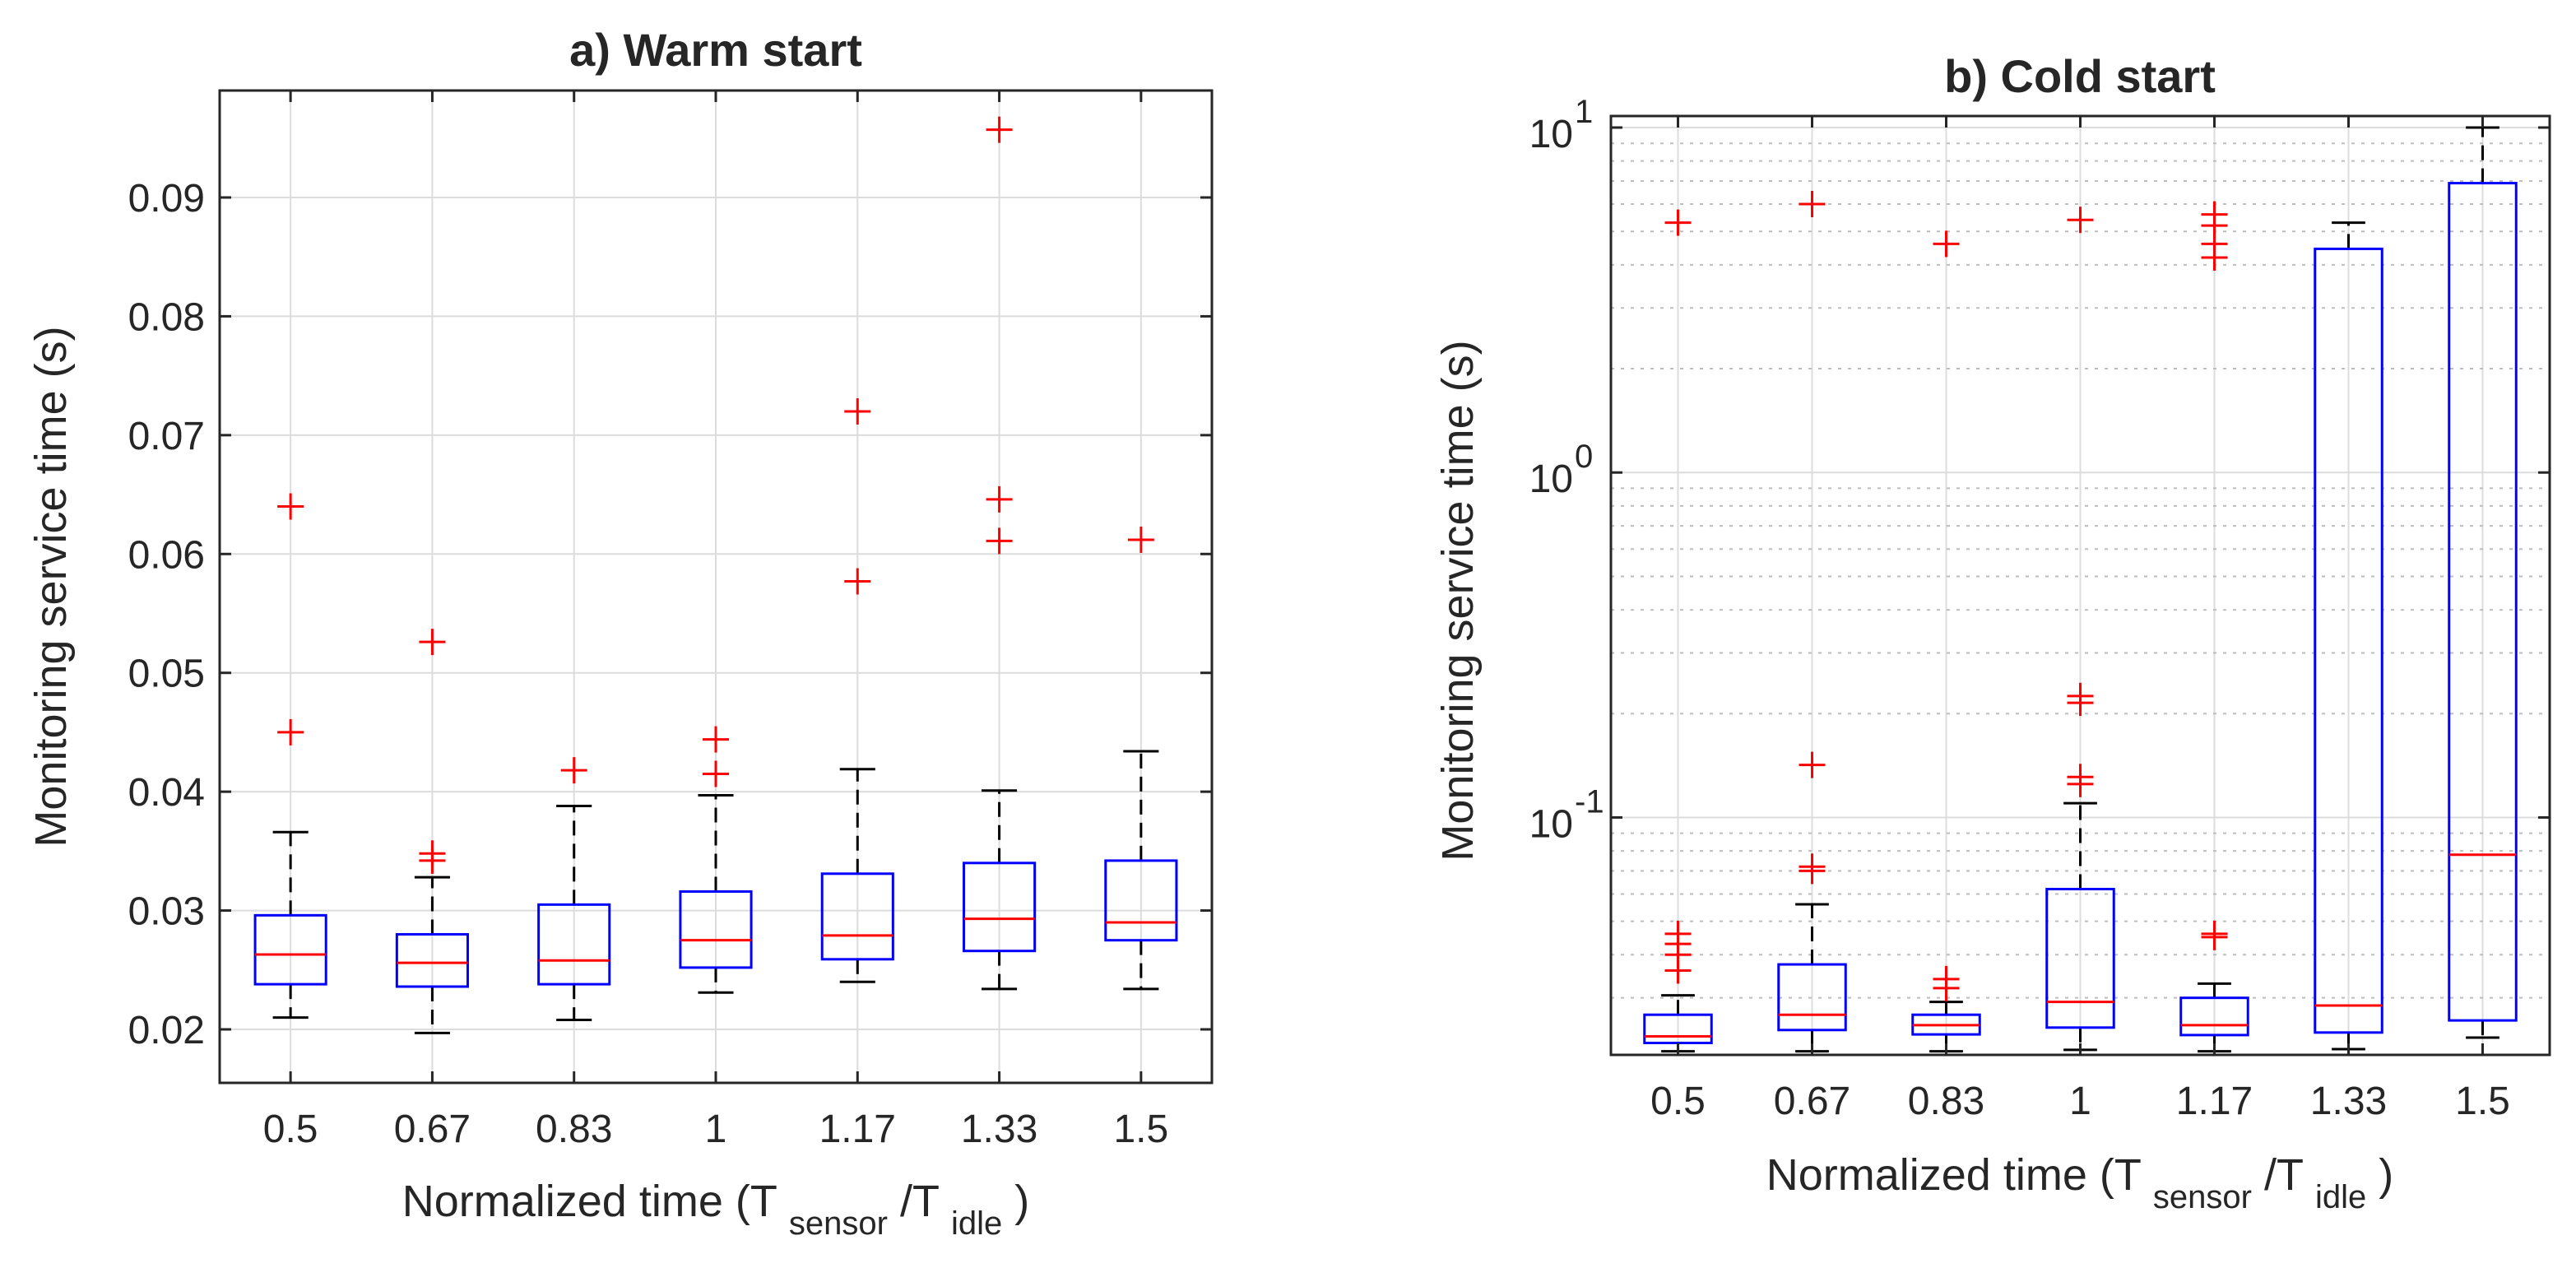 This screenshot has width=2576, height=1268. I want to click on y-tick-exponent-cold: -1, so click(1590, 802).